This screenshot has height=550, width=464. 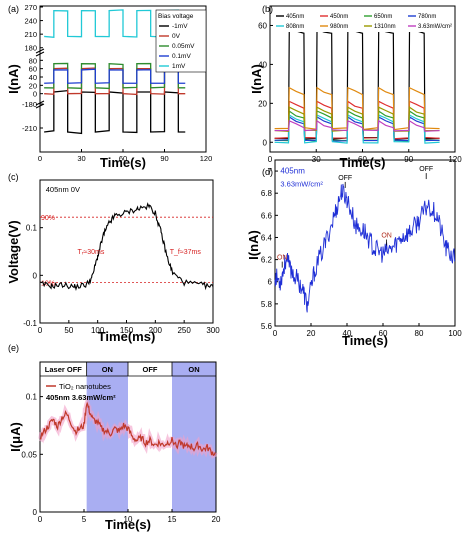 What do you see at coordinates (365, 243) in the screenshot?
I see `plot-frame` at bounding box center [365, 243].